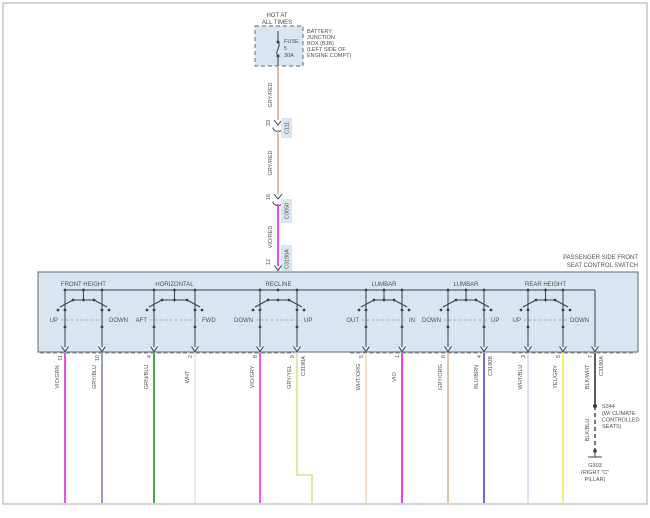 This screenshot has height=518, width=650. I want to click on switch-label-line1: PASSENGER SIDE FRONT, so click(600, 258).